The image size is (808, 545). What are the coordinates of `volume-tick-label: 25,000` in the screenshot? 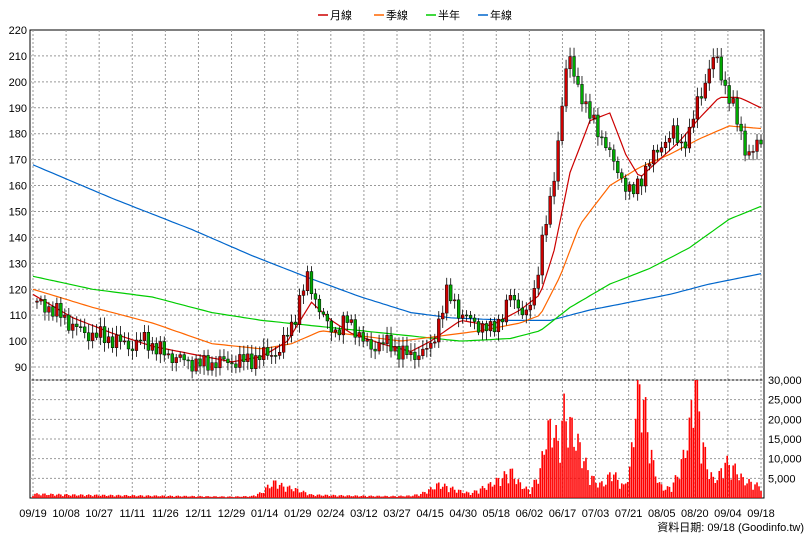 It's located at (785, 401).